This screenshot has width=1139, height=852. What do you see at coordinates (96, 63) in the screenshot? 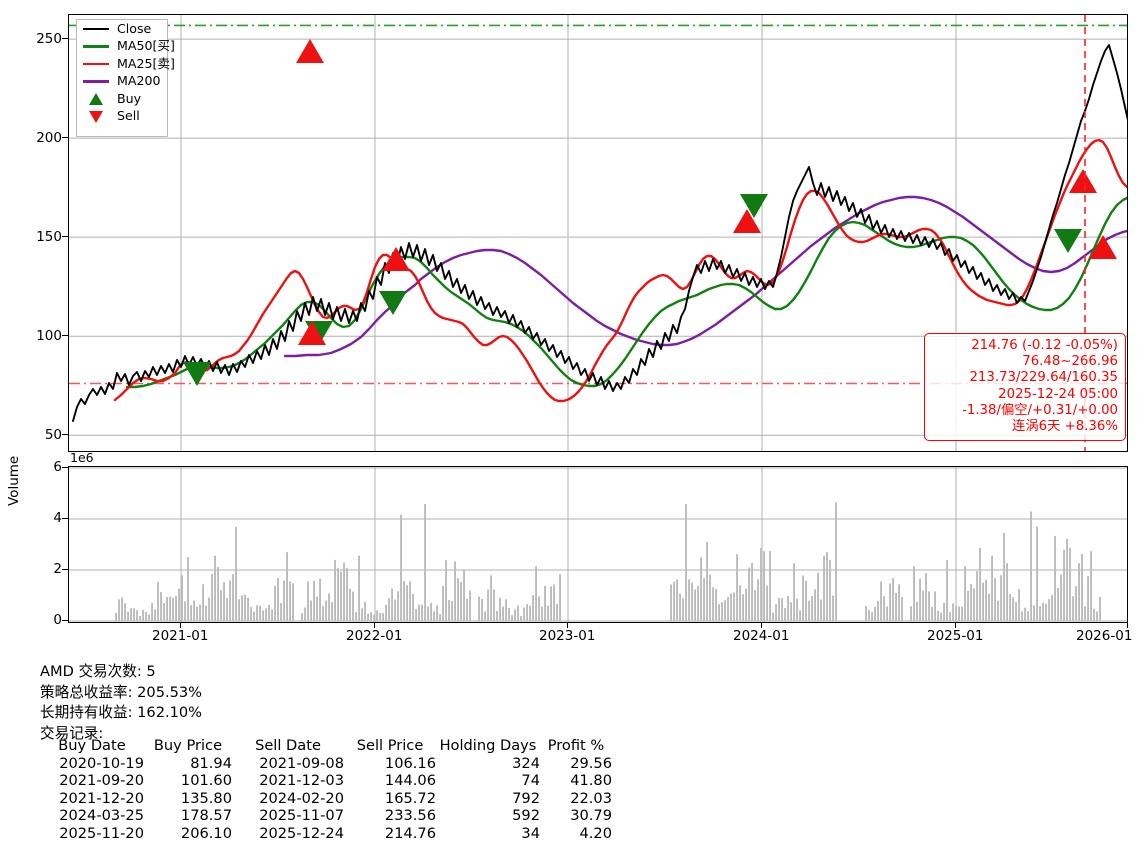
I see `ma25-line-icon` at bounding box center [96, 63].